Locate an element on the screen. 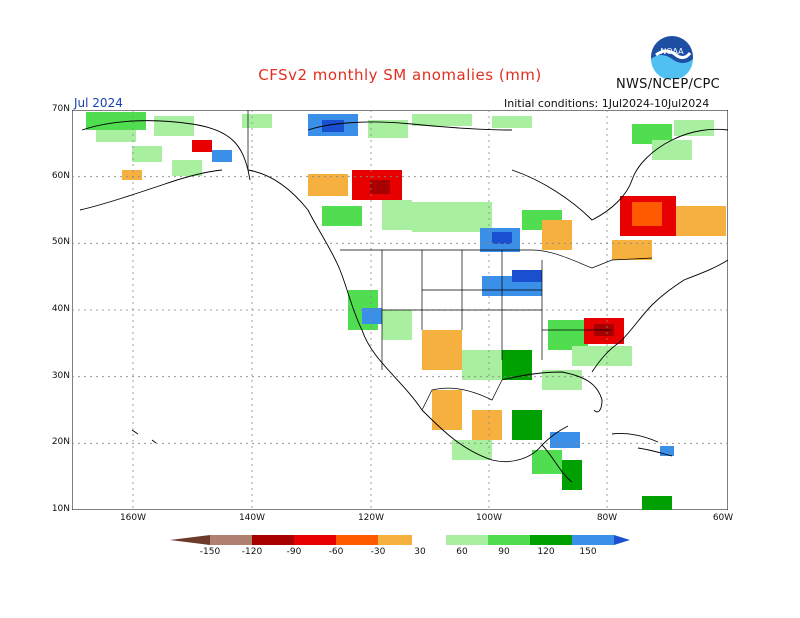 This screenshot has width=800, height=618. lon-label: 100W is located at coordinates (489, 518).